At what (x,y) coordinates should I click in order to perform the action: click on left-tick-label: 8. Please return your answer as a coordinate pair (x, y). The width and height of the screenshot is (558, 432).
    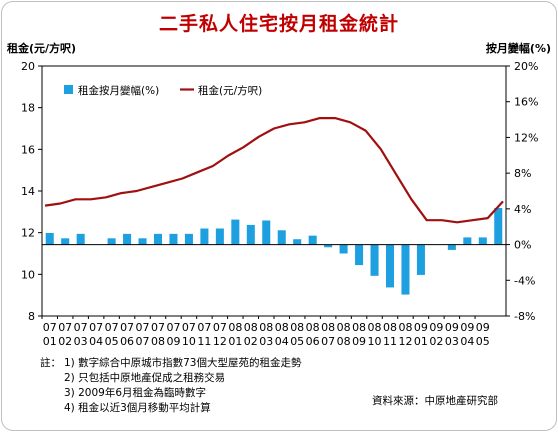
    Looking at the image, I should click on (31, 316).